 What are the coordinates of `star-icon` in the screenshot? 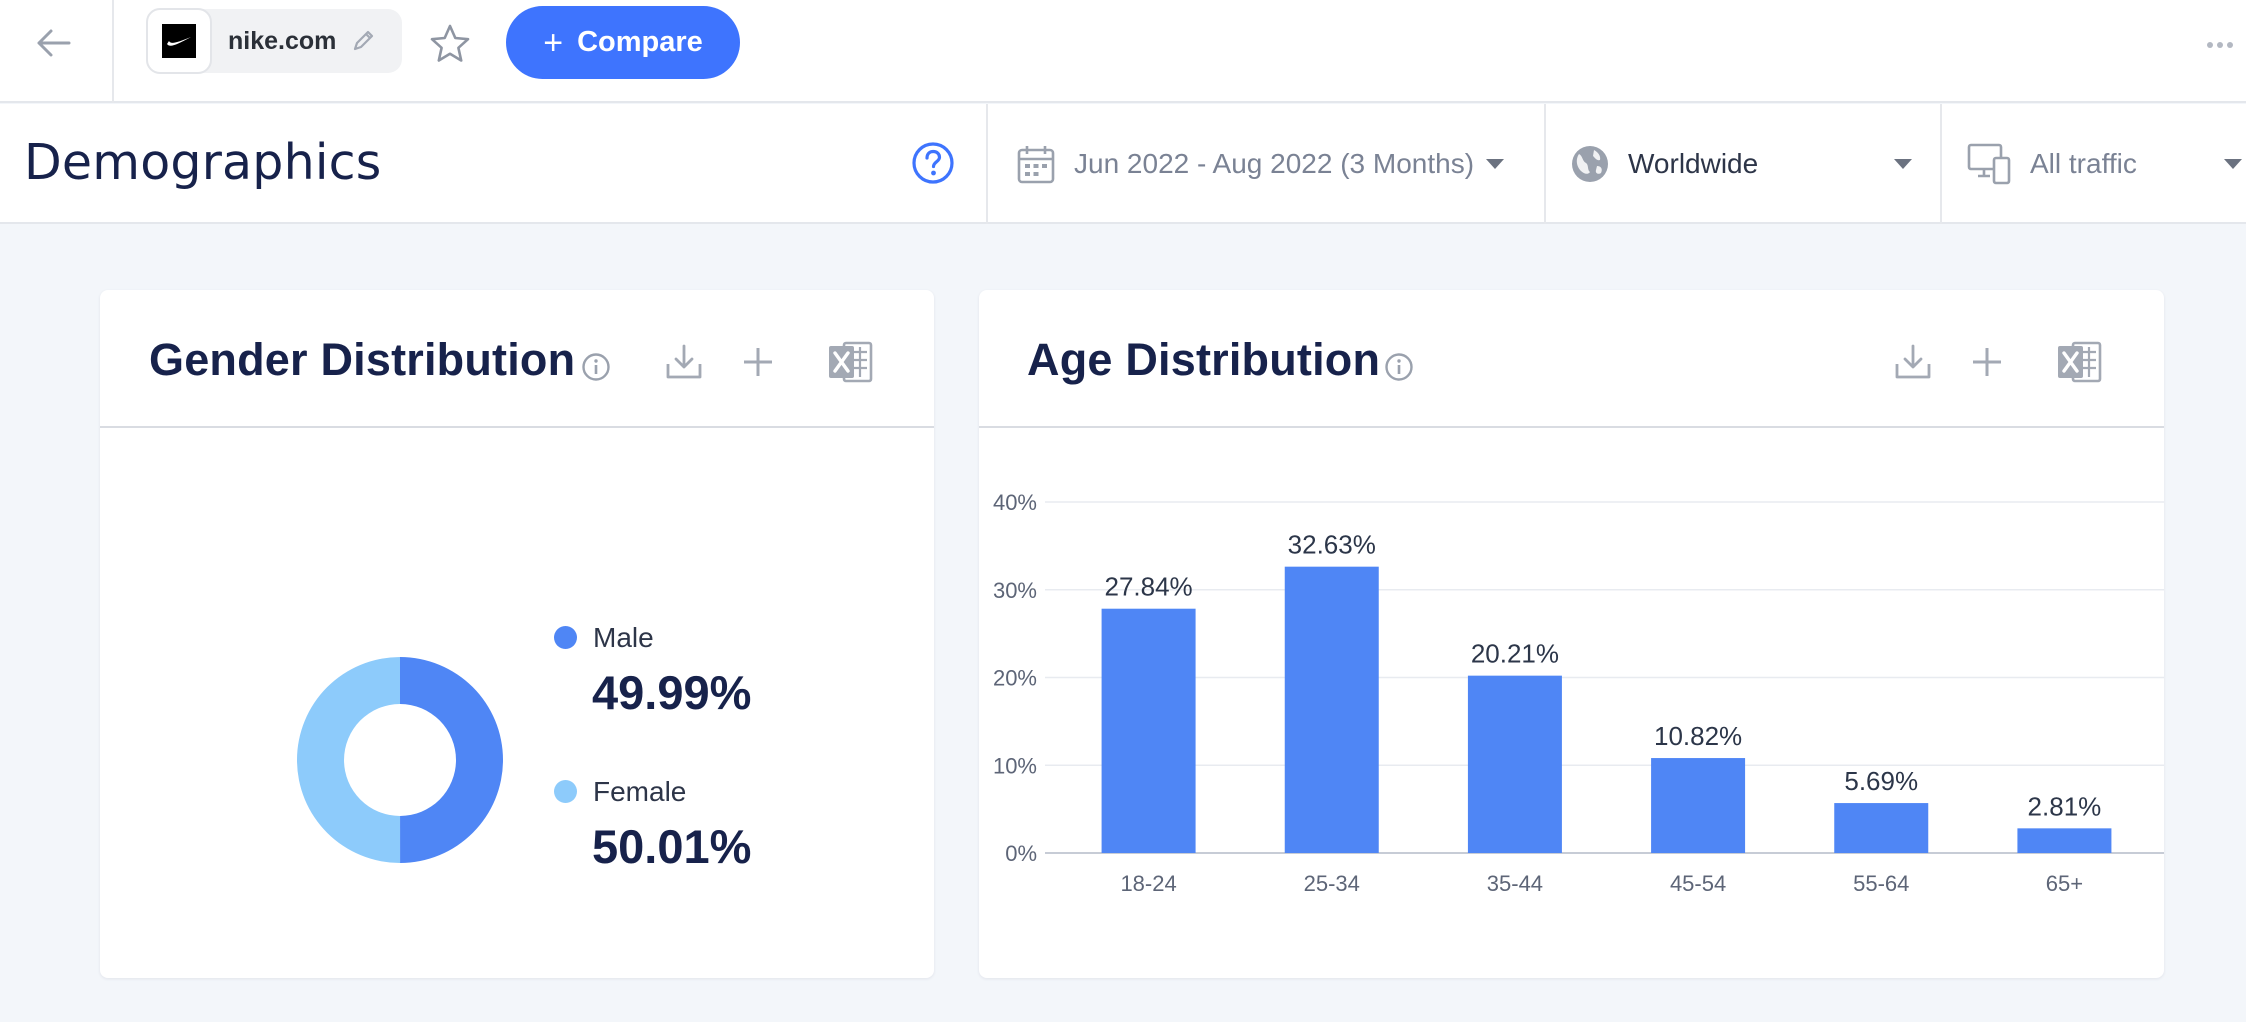 It's located at (450, 44).